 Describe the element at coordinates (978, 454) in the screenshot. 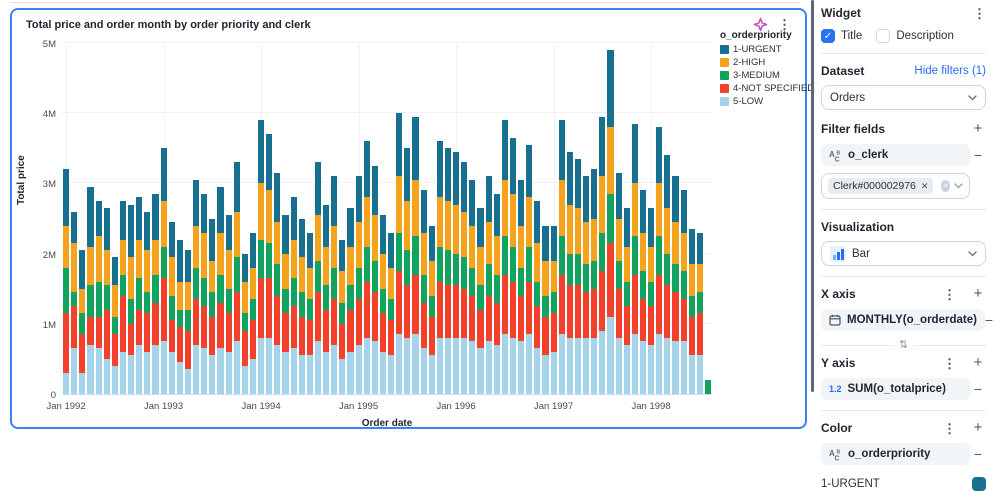

I see `remove-color-button: −` at that location.